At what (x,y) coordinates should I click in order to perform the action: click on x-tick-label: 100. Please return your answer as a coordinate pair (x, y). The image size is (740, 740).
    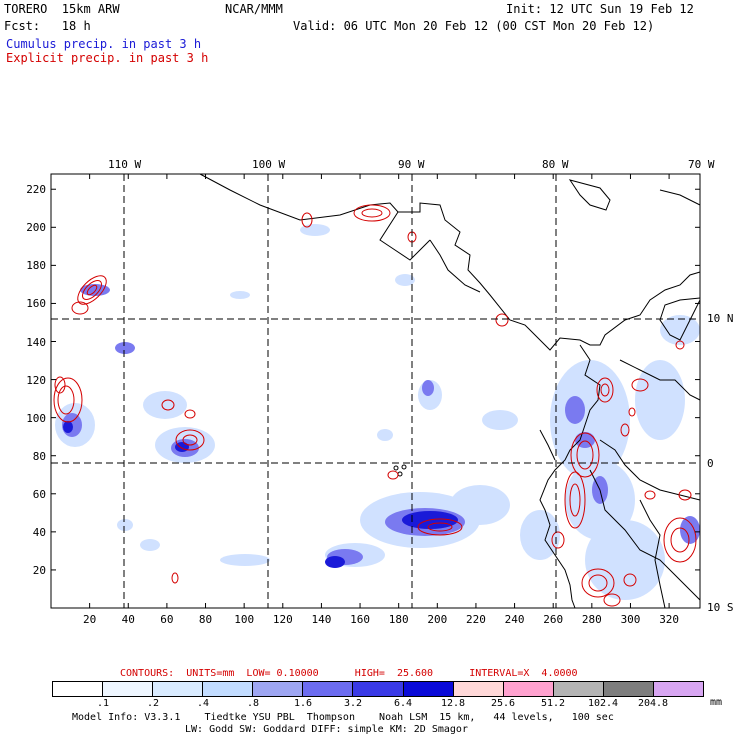
    Looking at the image, I should click on (244, 619).